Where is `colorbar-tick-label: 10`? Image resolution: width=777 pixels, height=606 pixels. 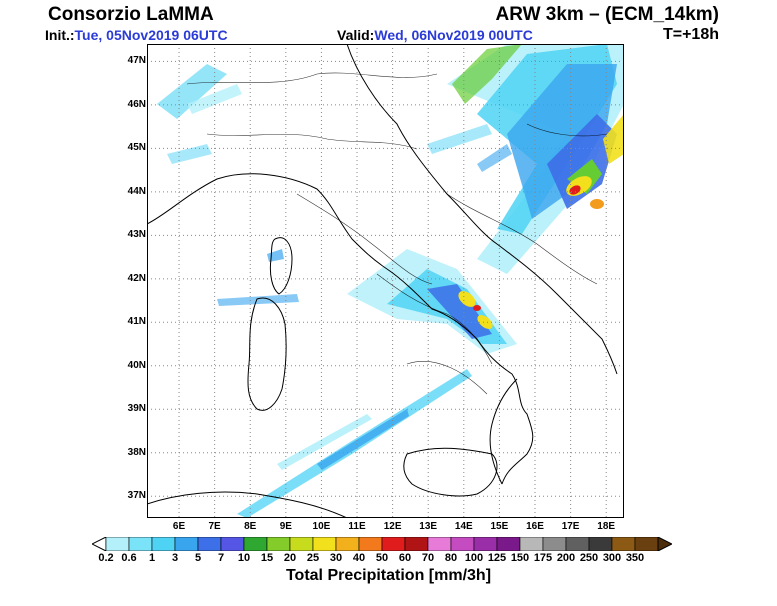
colorbar-tick-label: 10 is located at coordinates (244, 558).